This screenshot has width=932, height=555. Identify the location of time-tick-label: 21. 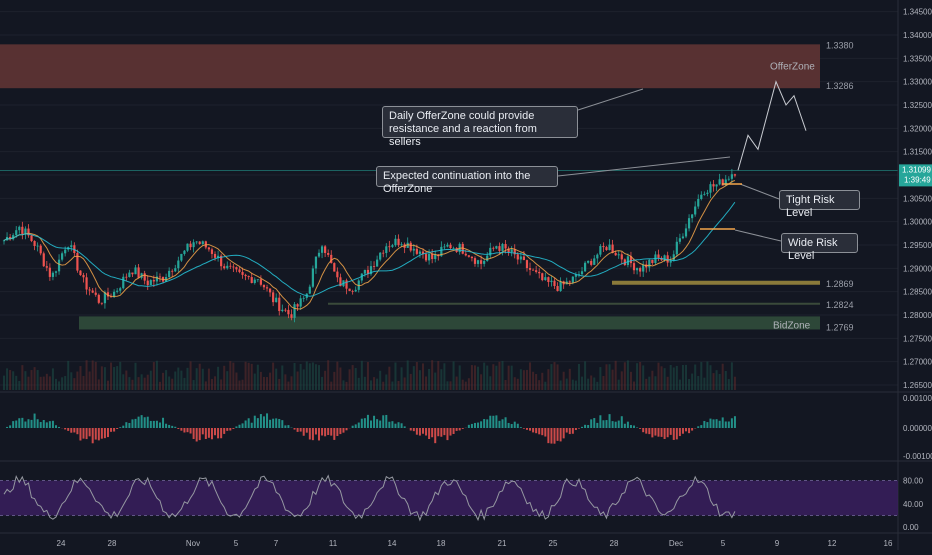
(502, 543).